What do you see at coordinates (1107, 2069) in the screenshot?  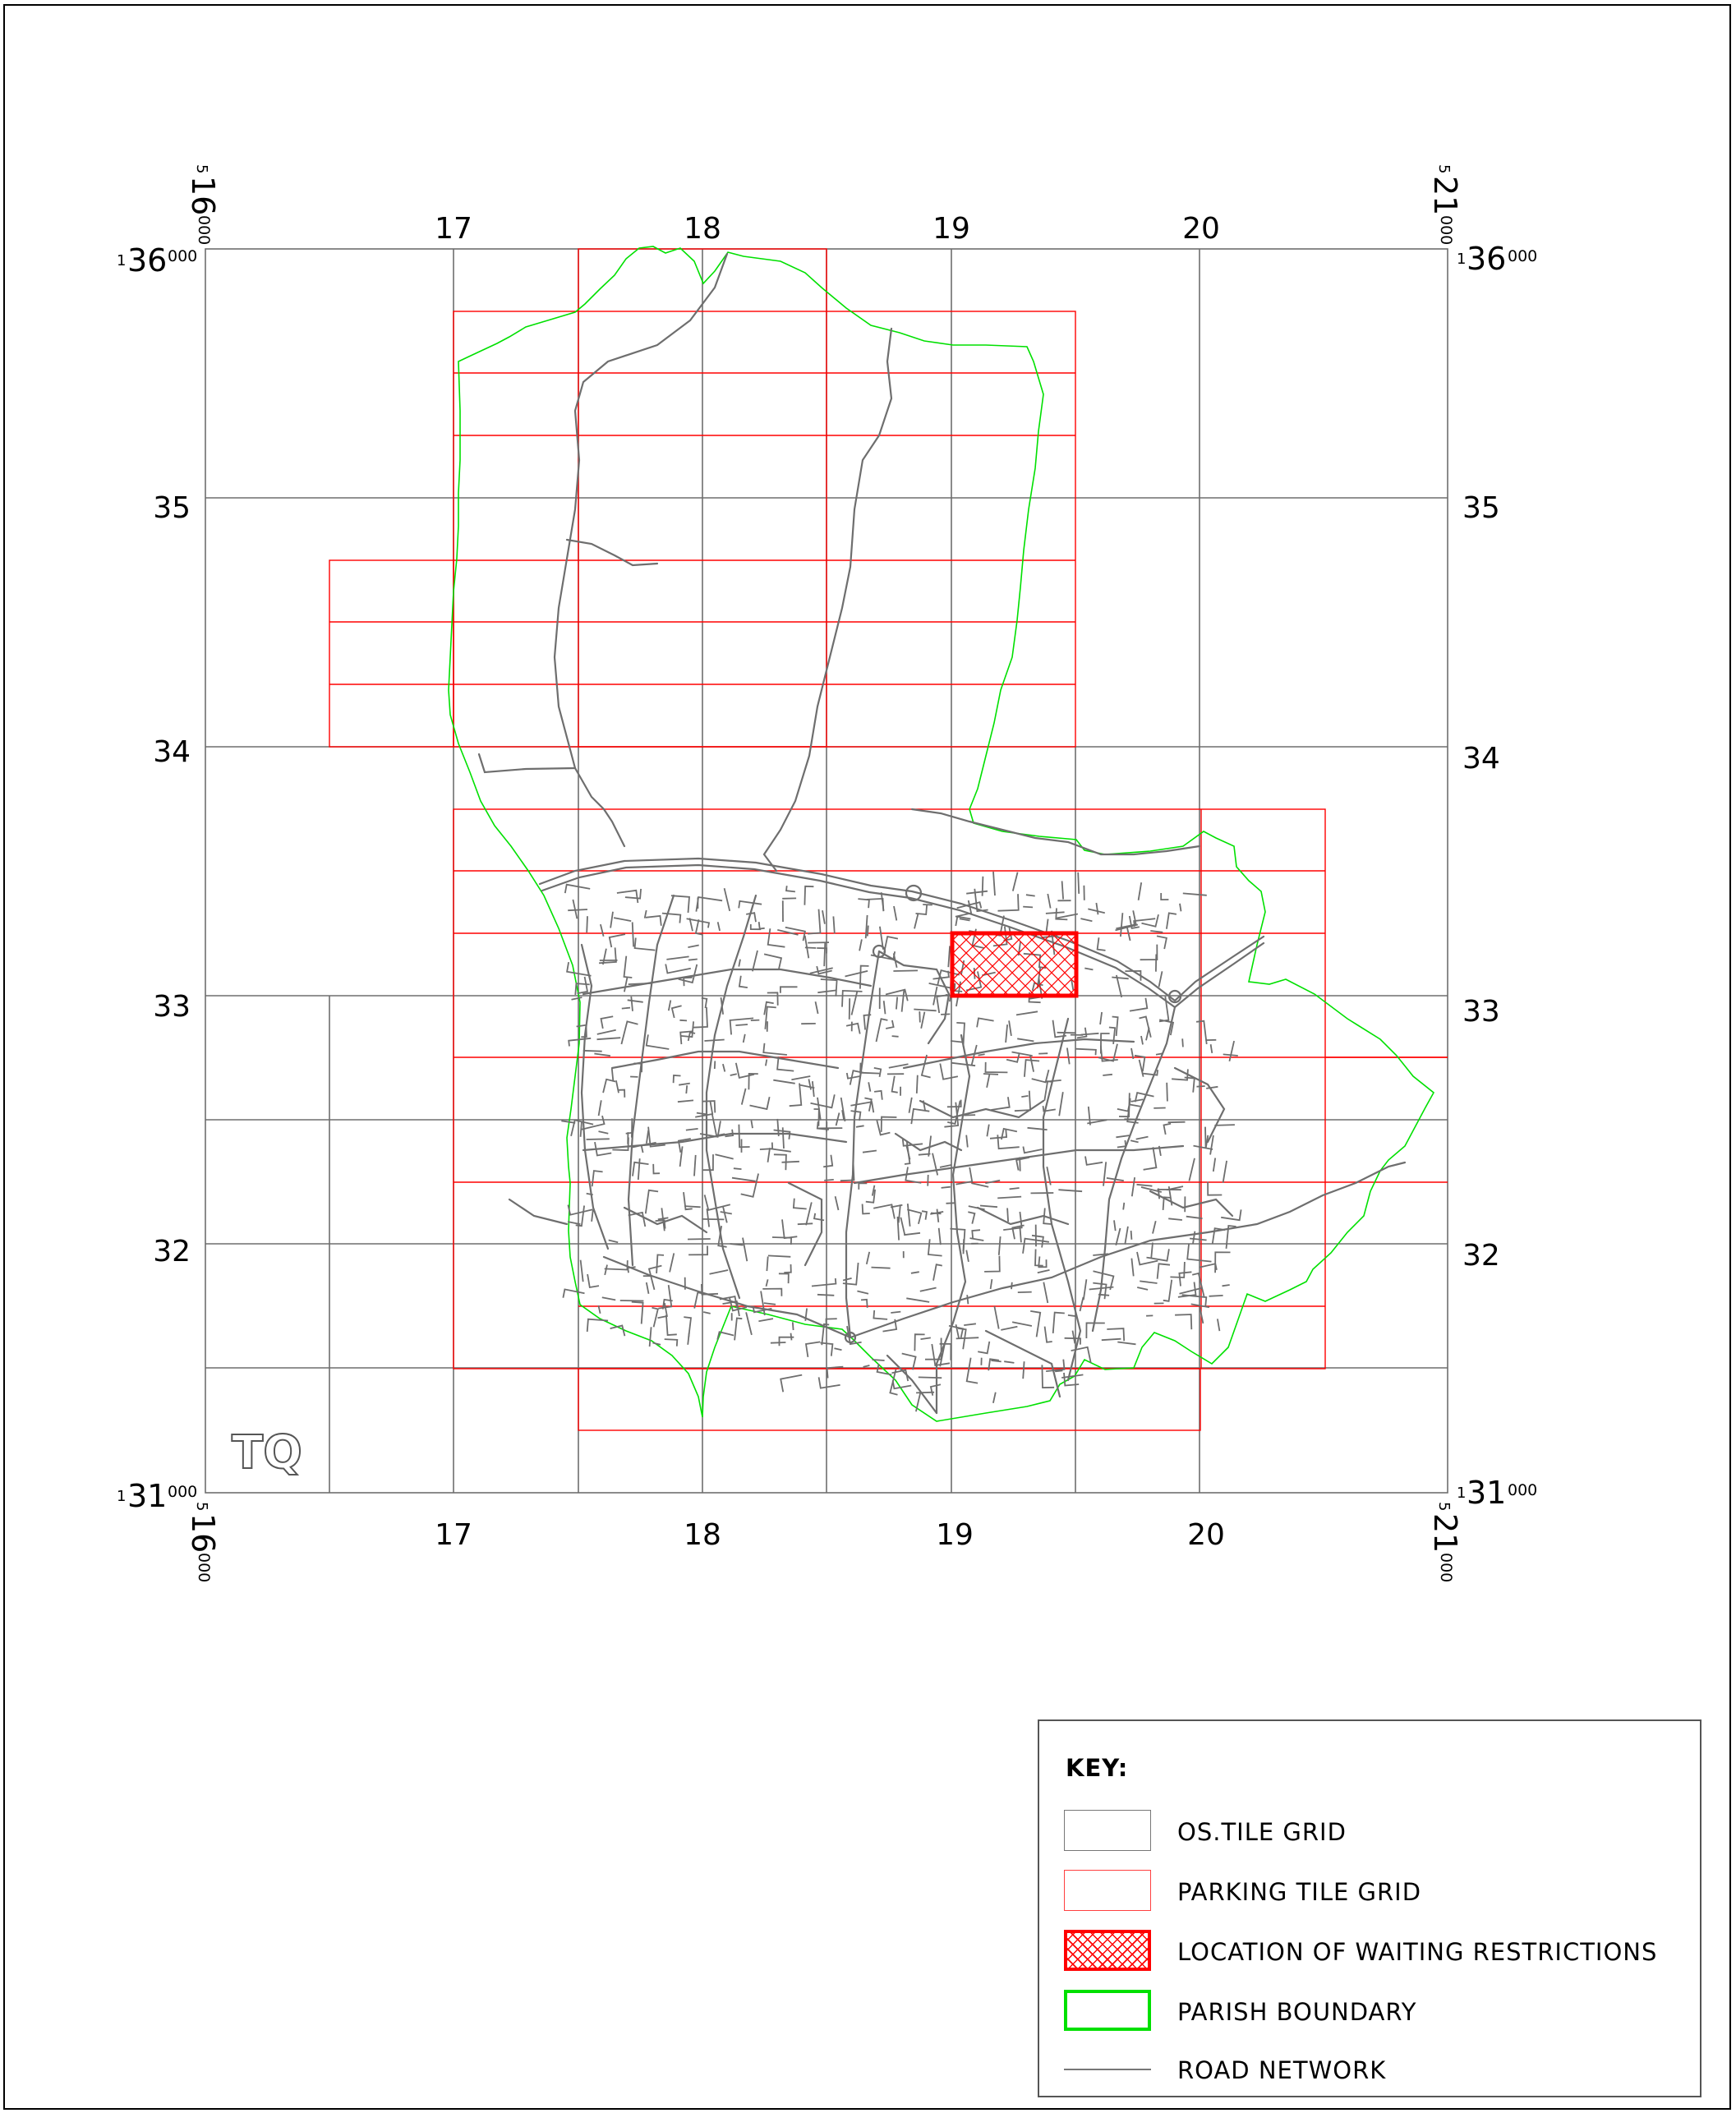 I see `road-network-swatch` at bounding box center [1107, 2069].